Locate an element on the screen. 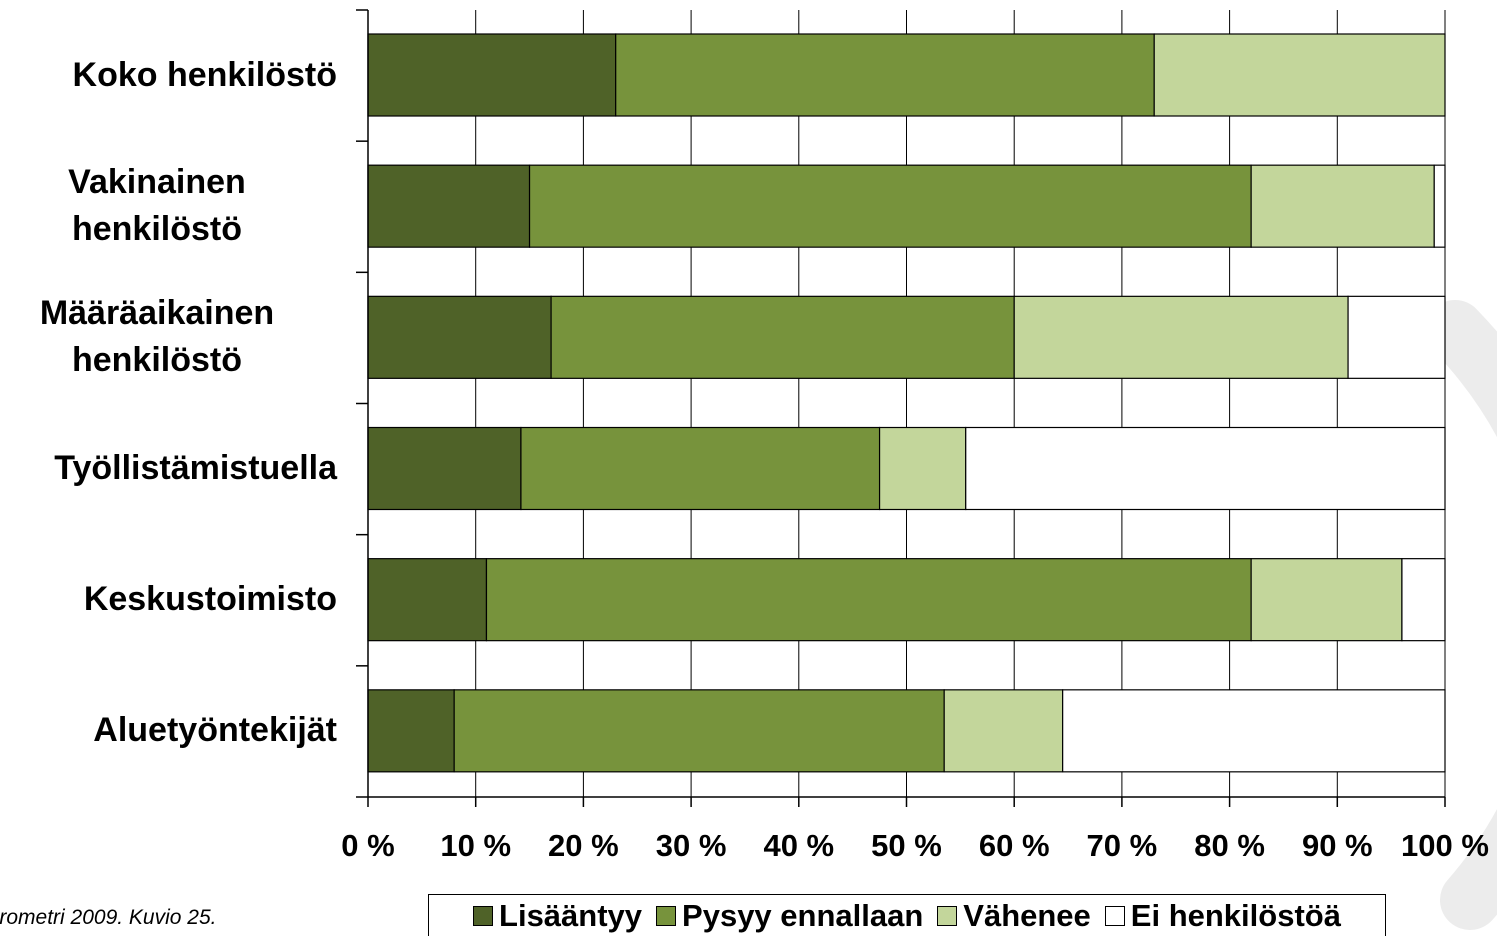  x-tick-label: 70 % is located at coordinates (1122, 846).